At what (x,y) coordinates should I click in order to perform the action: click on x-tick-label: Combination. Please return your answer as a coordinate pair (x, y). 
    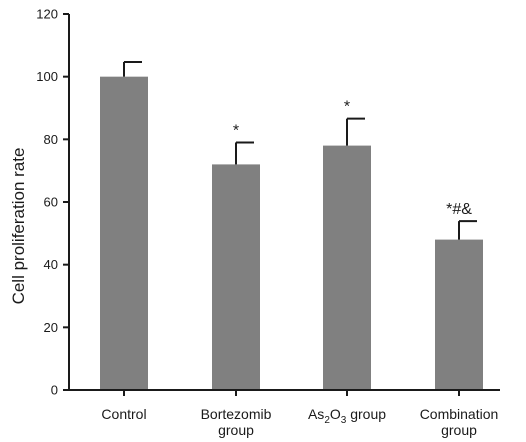
    Looking at the image, I should click on (459, 414).